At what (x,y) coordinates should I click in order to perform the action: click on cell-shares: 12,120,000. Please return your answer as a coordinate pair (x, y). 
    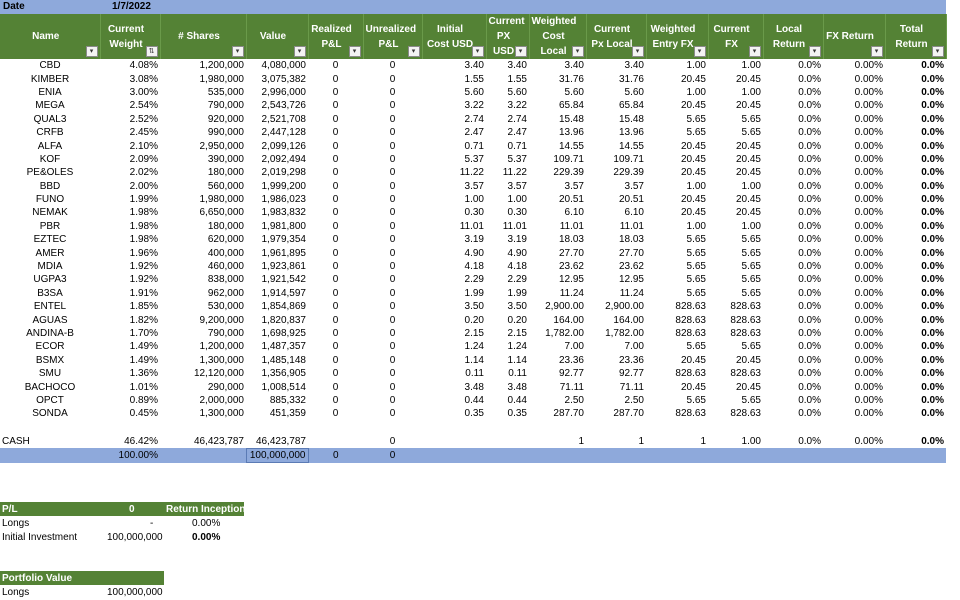
    Looking at the image, I should click on (218, 374).